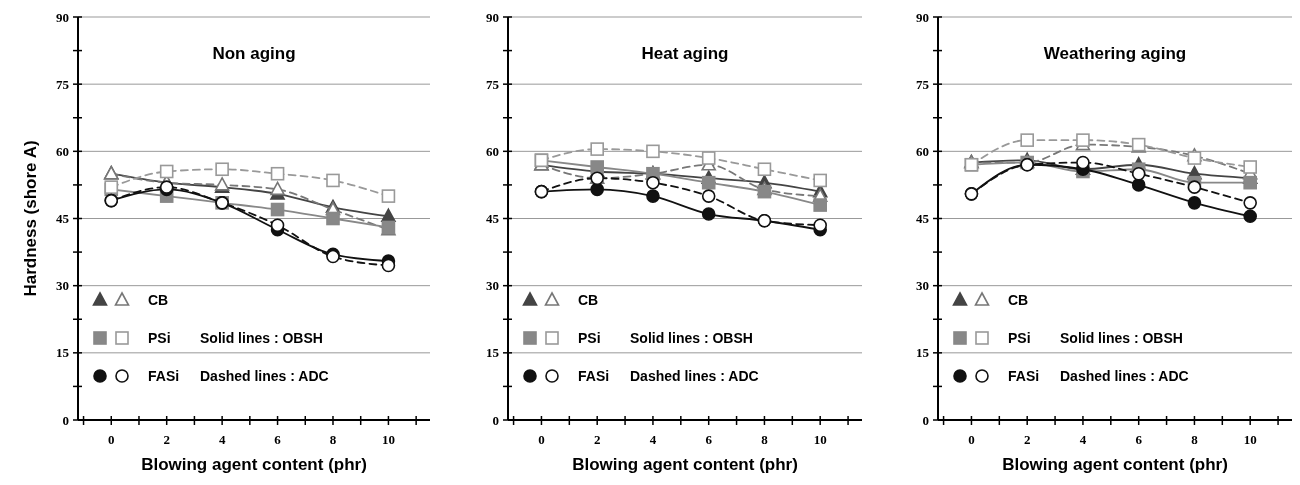 This screenshot has width=1300, height=485. What do you see at coordinates (30, 218) in the screenshot?
I see `y-axis-title: Hardness (shore A)` at bounding box center [30, 218].